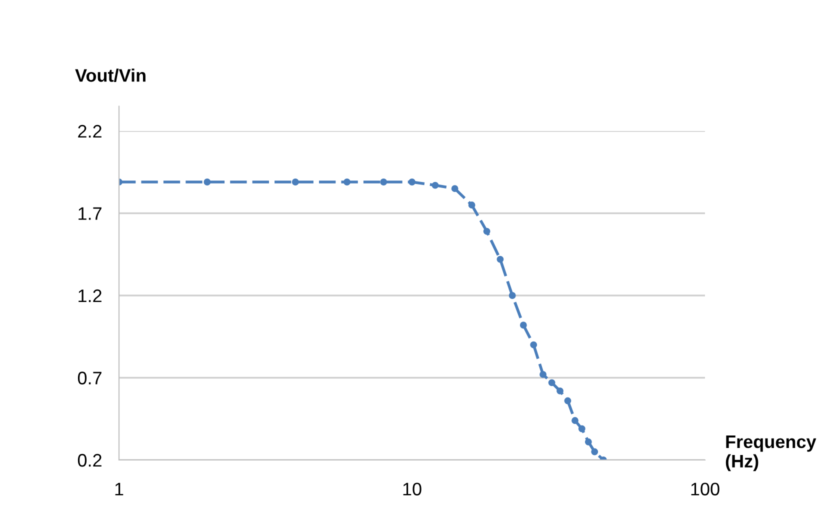 The width and height of the screenshot is (835, 526). What do you see at coordinates (90, 460) in the screenshot?
I see `y-tick-label: 0.2` at bounding box center [90, 460].